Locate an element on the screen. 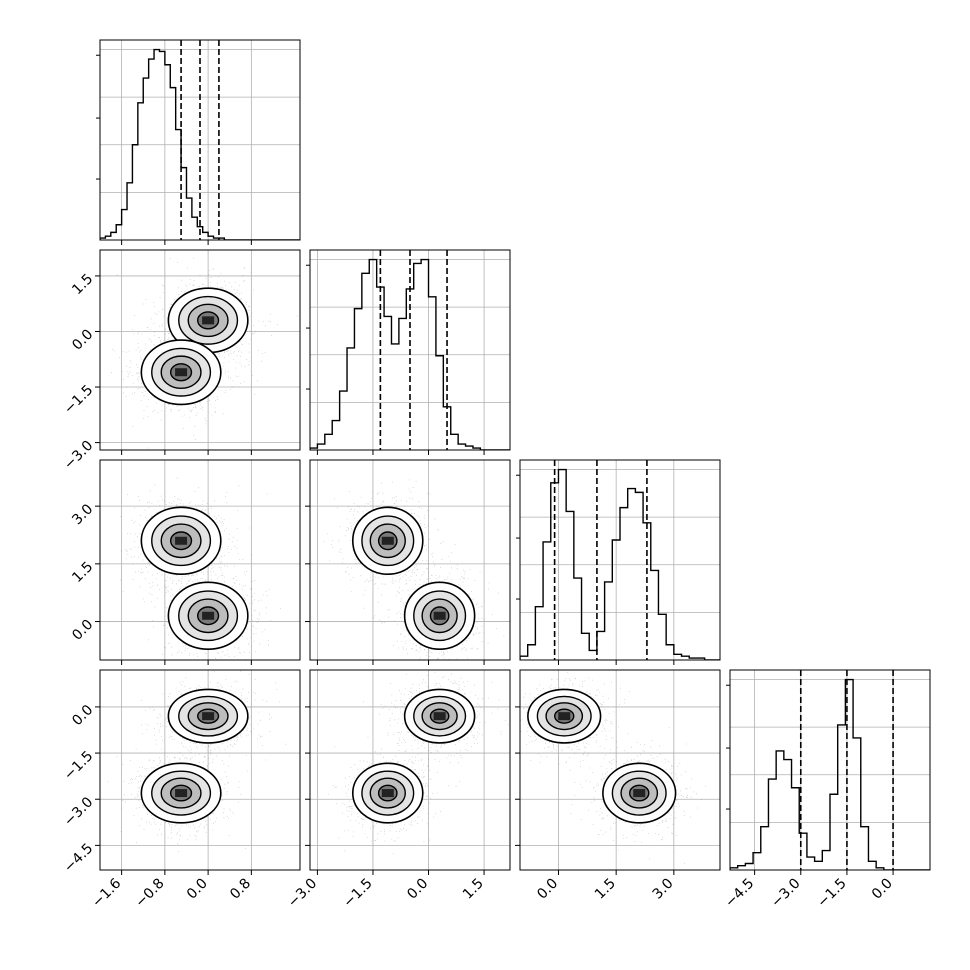 Image resolution: width=970 pixels, height=970 pixels. y-tick-label: −4.5 is located at coordinates (78, 857).